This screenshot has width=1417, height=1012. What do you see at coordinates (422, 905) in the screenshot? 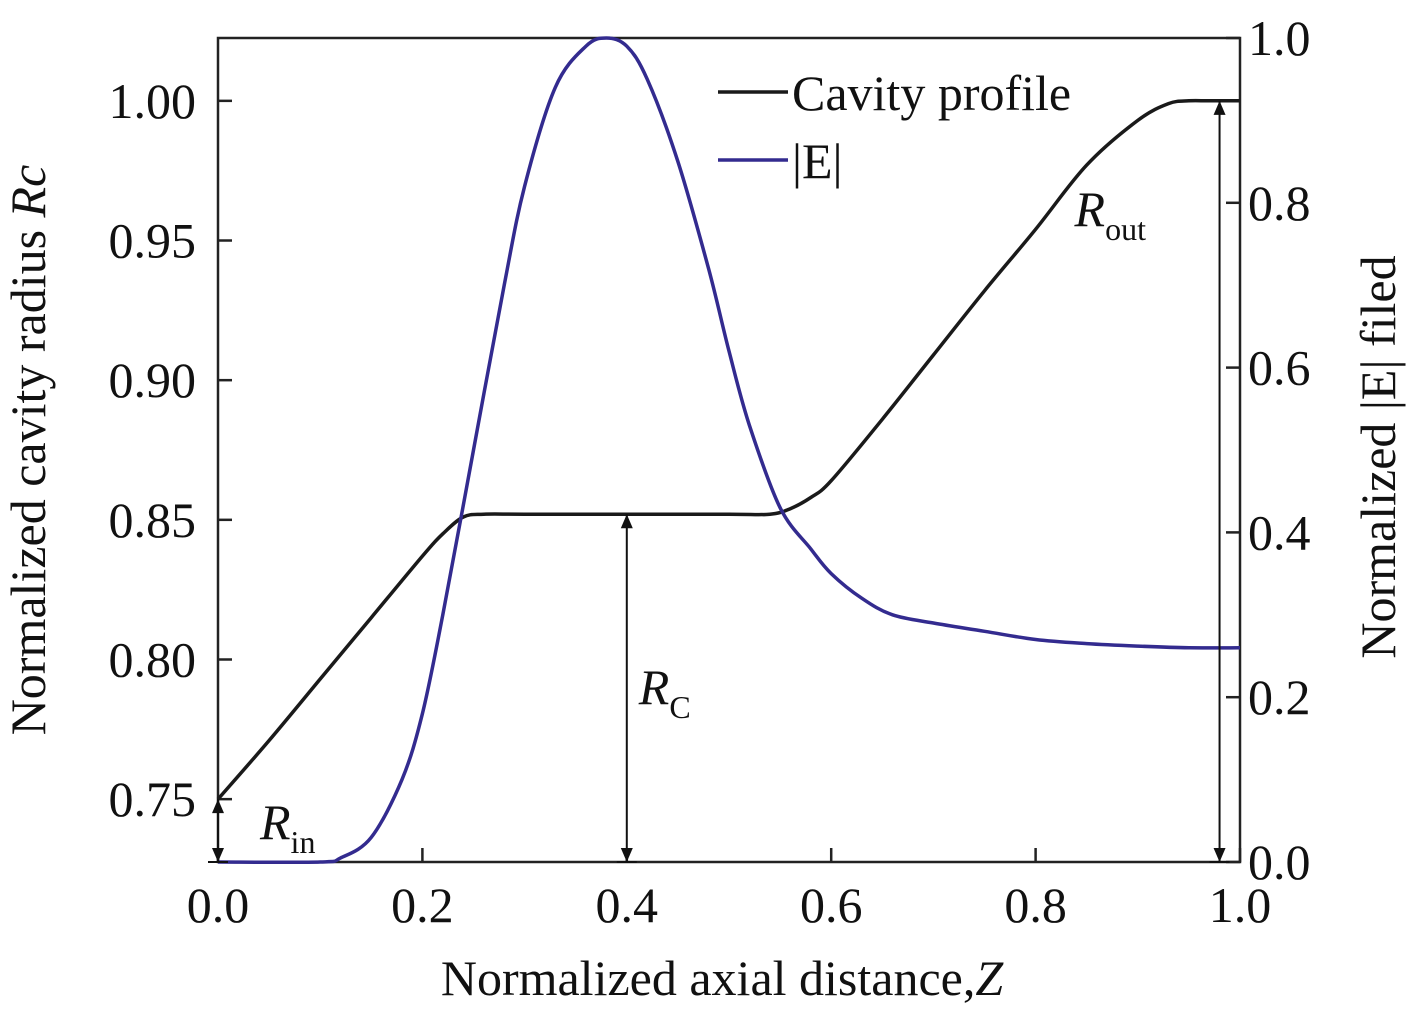
I see `x-tick-label: 0.2` at bounding box center [422, 905].